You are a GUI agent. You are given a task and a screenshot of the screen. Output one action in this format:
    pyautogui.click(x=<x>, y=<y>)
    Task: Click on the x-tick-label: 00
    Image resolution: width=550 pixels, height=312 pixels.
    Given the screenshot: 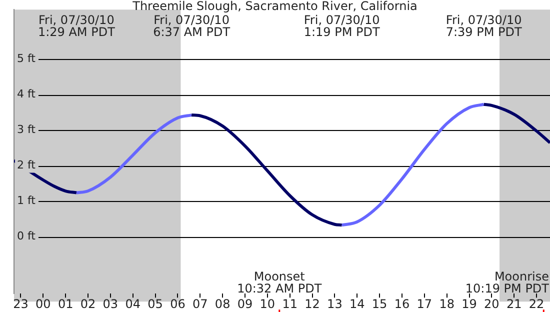 What is the action you would take?
    pyautogui.click(x=43, y=303)
    